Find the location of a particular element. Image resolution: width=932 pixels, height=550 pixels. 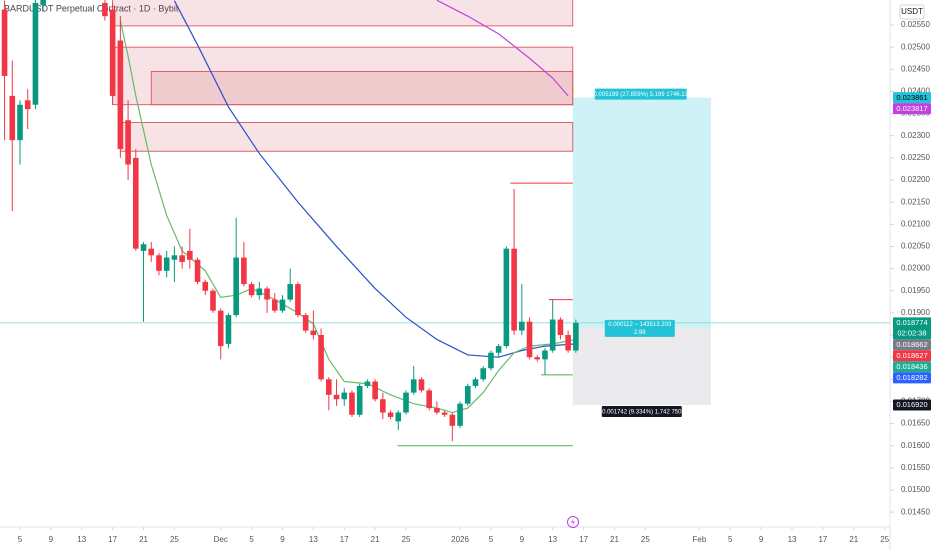

countdown: 02:02:38 is located at coordinates (911, 332).